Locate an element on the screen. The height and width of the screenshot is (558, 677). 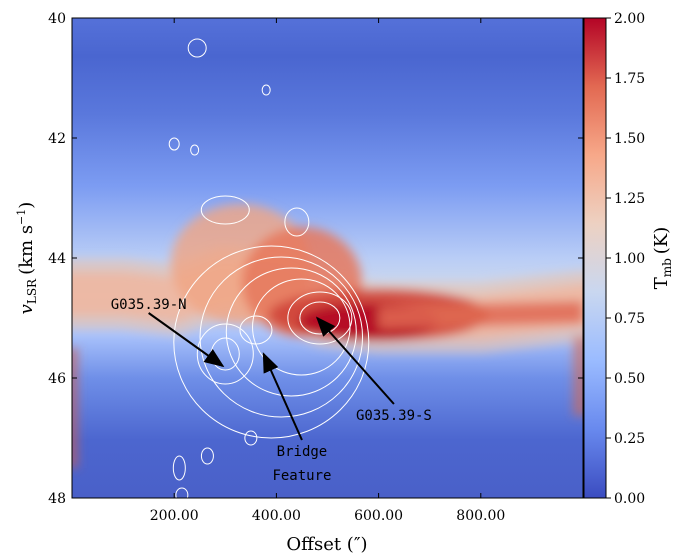
colorbar-tick-label: 1.50 is located at coordinates (629, 139).